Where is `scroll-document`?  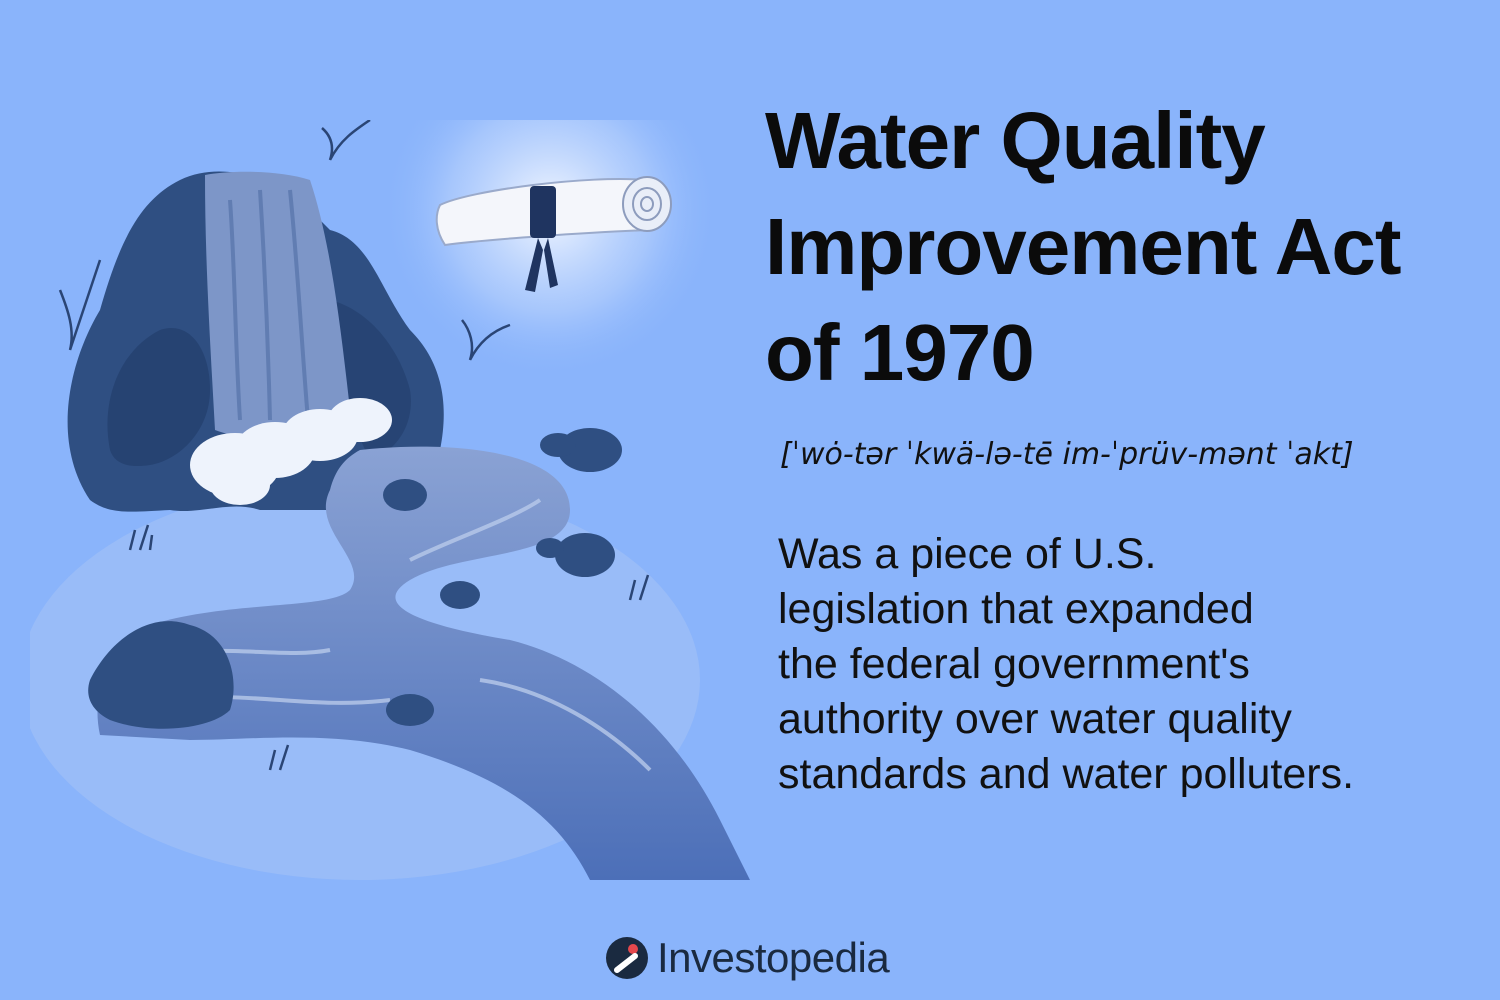
scroll-document is located at coordinates (553, 234).